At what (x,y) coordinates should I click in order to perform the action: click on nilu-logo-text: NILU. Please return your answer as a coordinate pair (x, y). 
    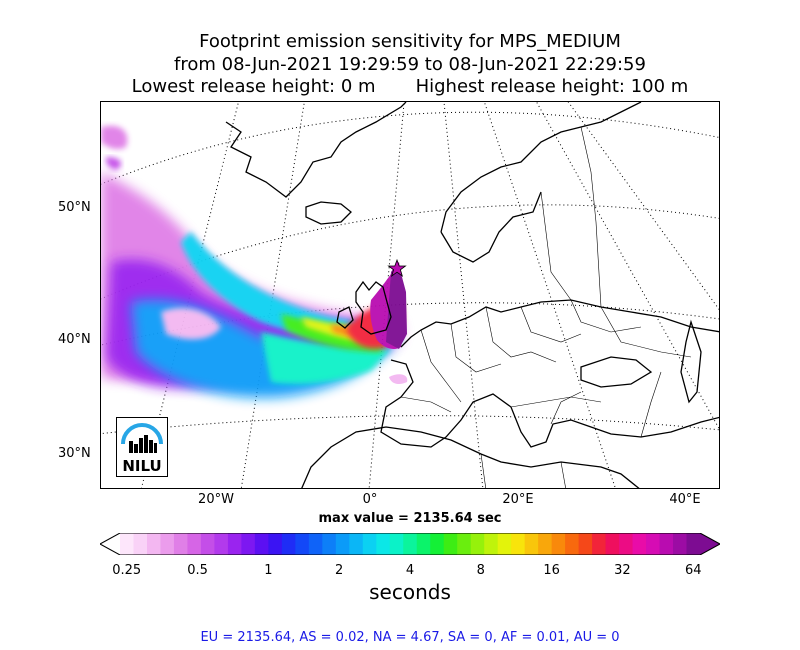
    Looking at the image, I should click on (142, 466).